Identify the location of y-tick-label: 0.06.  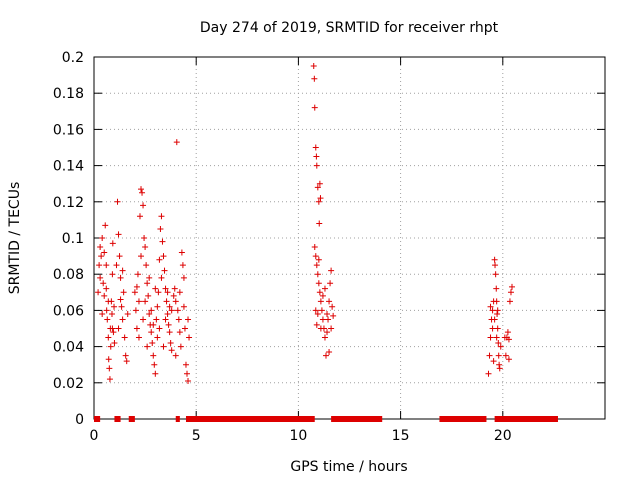
(68, 311).